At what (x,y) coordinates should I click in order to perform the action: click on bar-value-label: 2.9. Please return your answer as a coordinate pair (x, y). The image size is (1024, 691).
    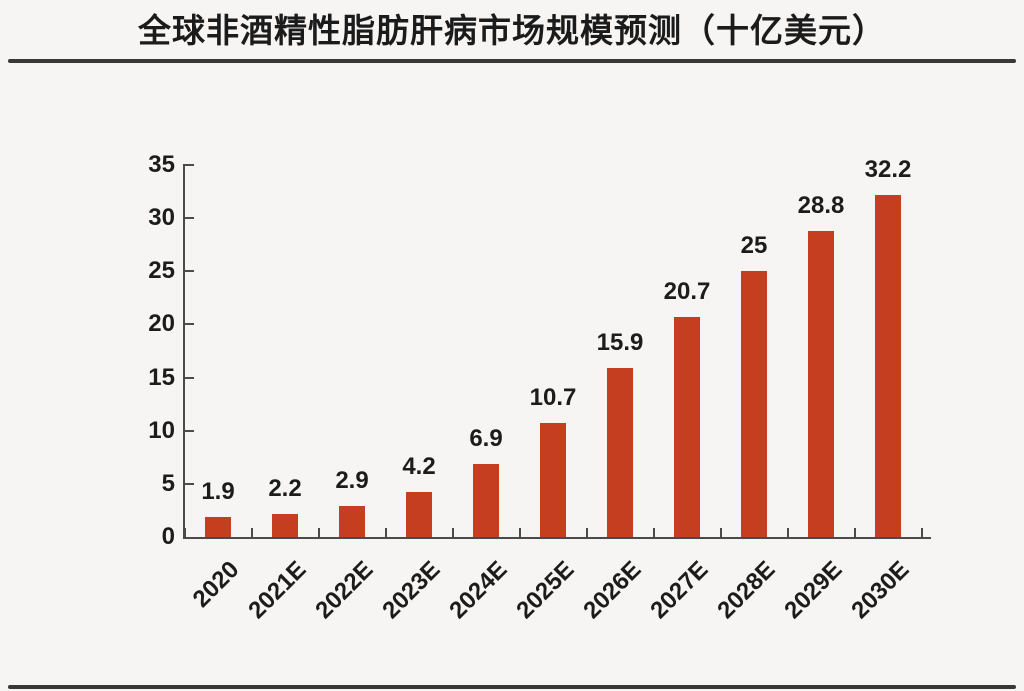
    Looking at the image, I should click on (352, 480).